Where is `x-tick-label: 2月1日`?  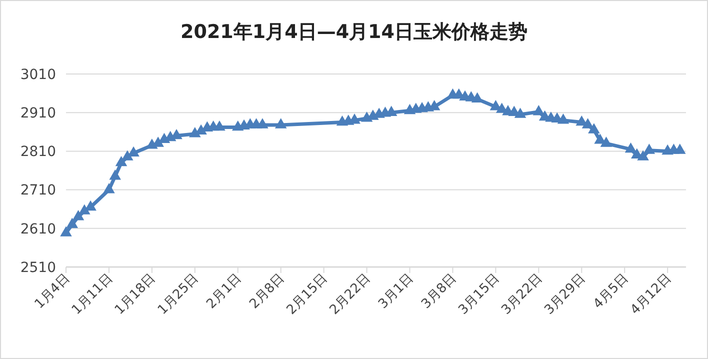 x-tick-label: 2月1日 is located at coordinates (224, 291).